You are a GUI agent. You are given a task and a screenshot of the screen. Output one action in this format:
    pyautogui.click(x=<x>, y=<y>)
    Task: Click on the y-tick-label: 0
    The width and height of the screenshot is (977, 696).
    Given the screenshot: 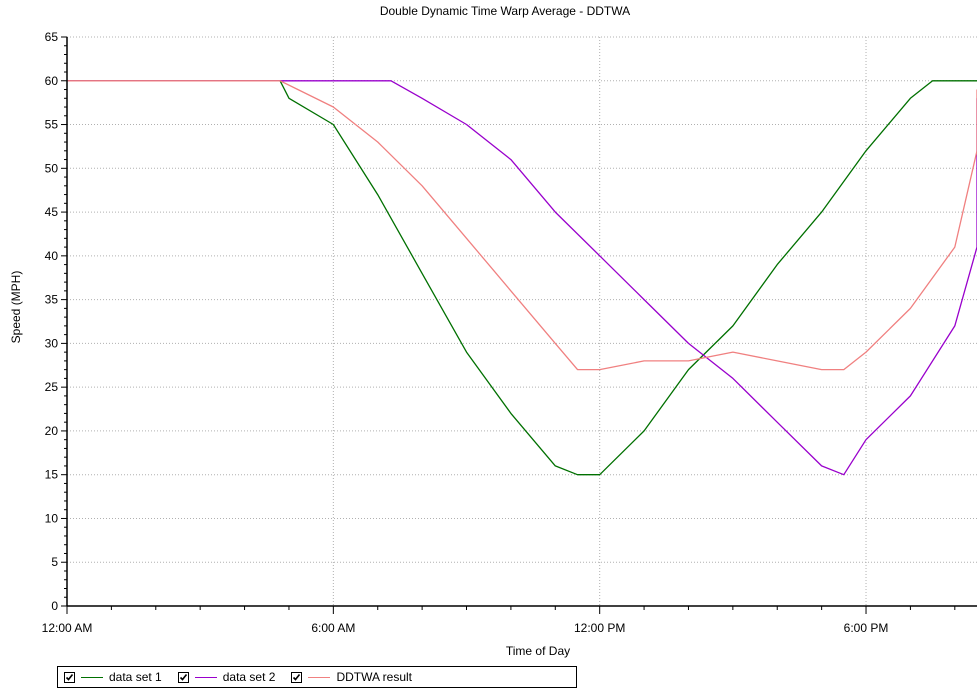 What is the action you would take?
    pyautogui.click(x=54, y=606)
    